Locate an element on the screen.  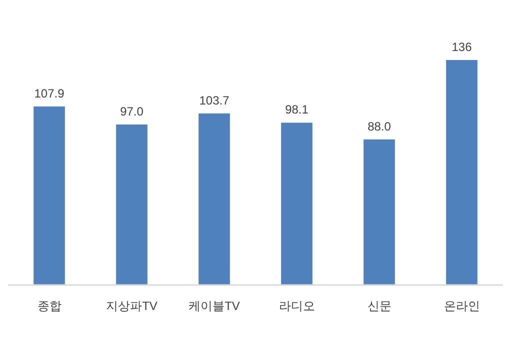
x-tick-label: 케이블TV is located at coordinates (214, 306).